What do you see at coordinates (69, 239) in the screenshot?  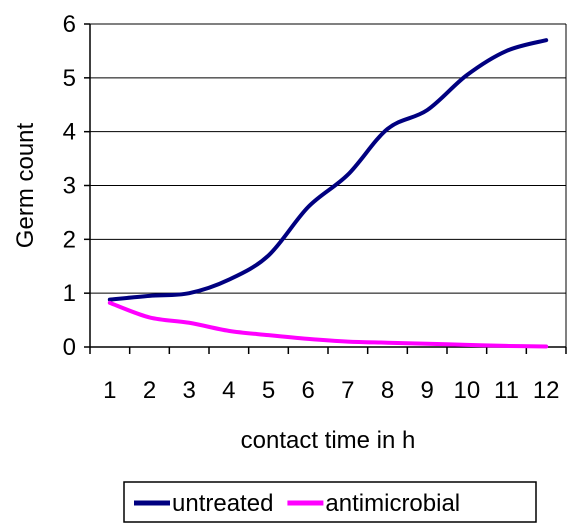 I see `y-tick-label: 2` at bounding box center [69, 239].